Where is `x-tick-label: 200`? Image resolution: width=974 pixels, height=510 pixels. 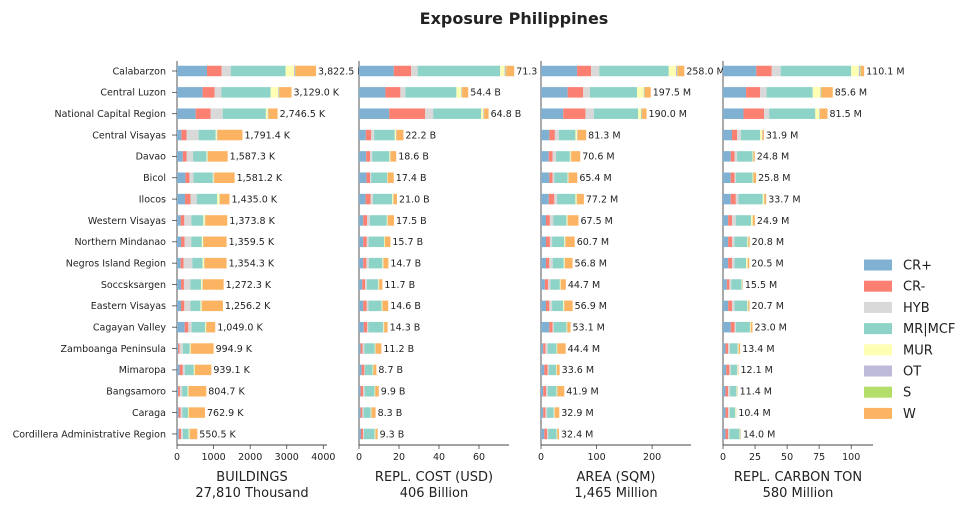 x-tick-label: 200 is located at coordinates (652, 457).